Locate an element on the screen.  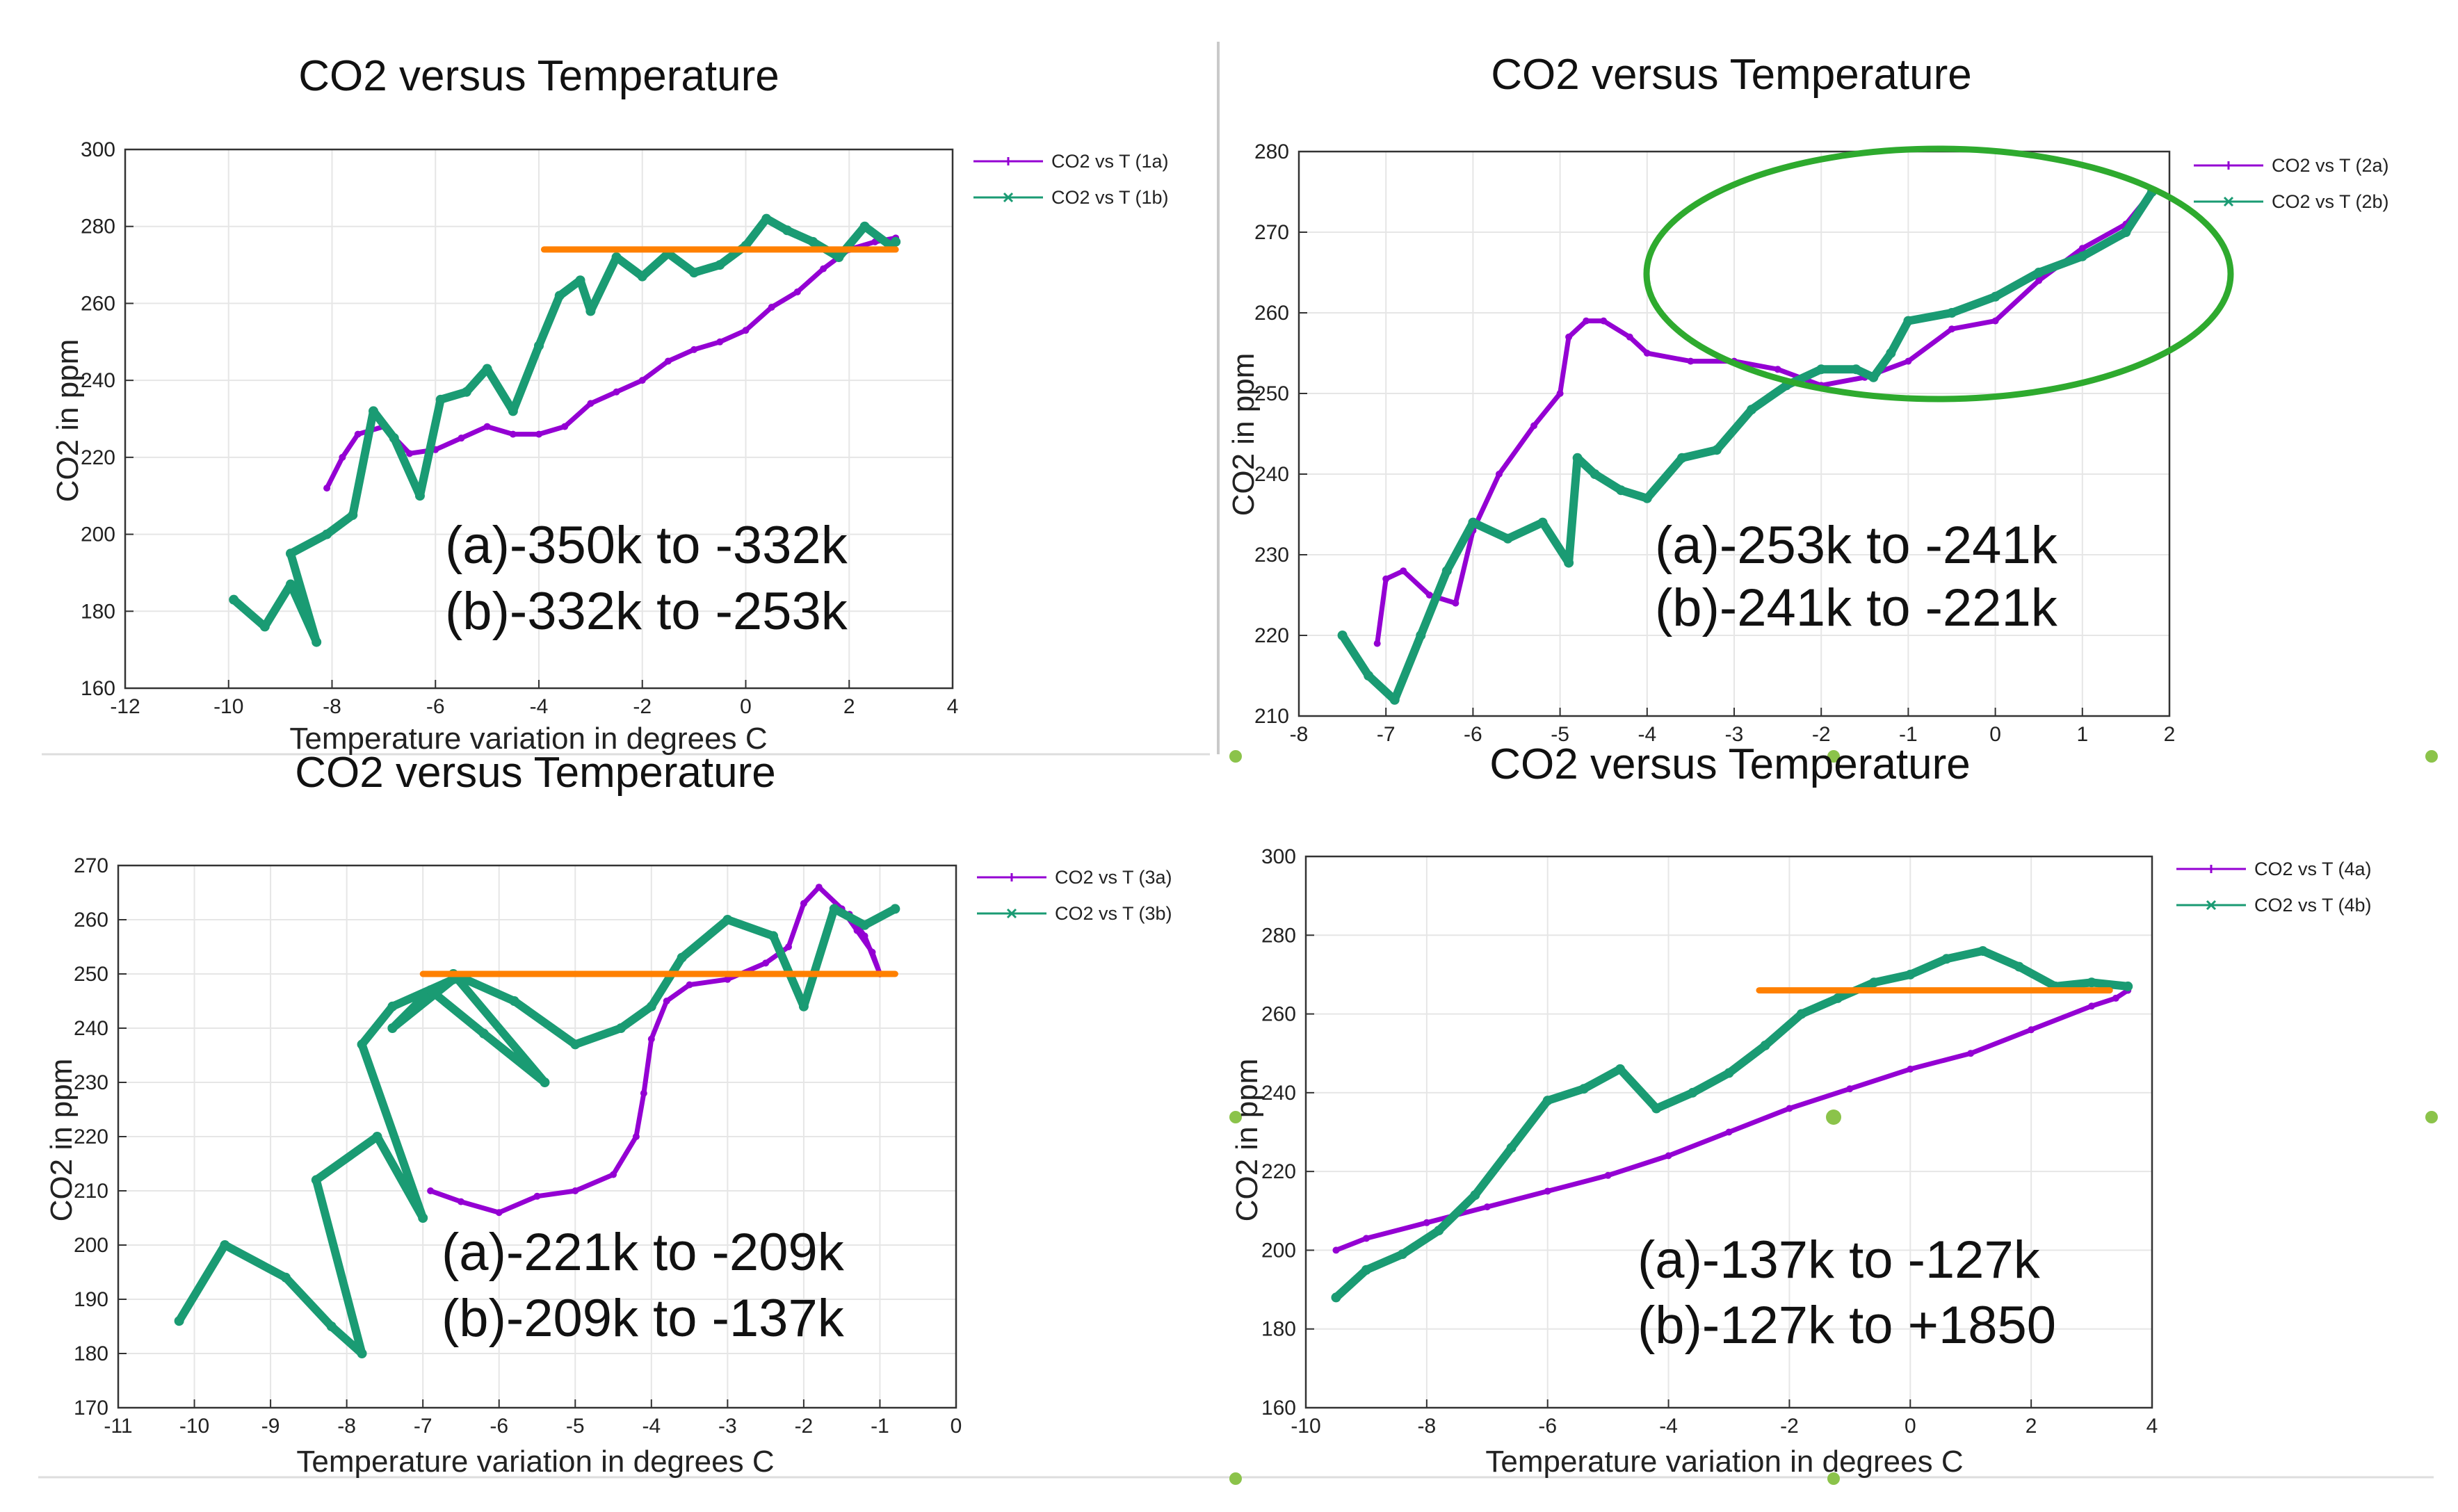
x-axis-label: Temperature variation in degrees C is located at coordinates (535, 1462).